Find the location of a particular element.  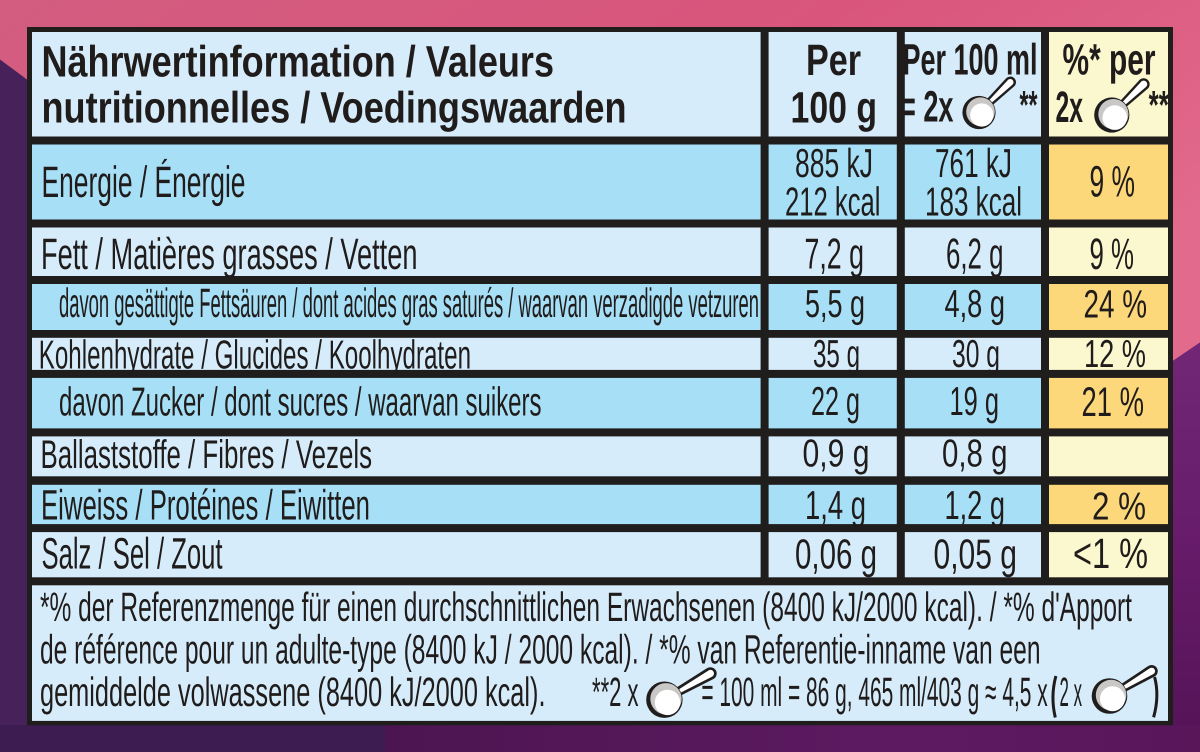

svg-text:= 100 ml = 86 g, 465 ml/403 g: = 100 ml = 86 g, 465 ml/403 g ≈ 4,5 x is located at coordinates (874, 692).